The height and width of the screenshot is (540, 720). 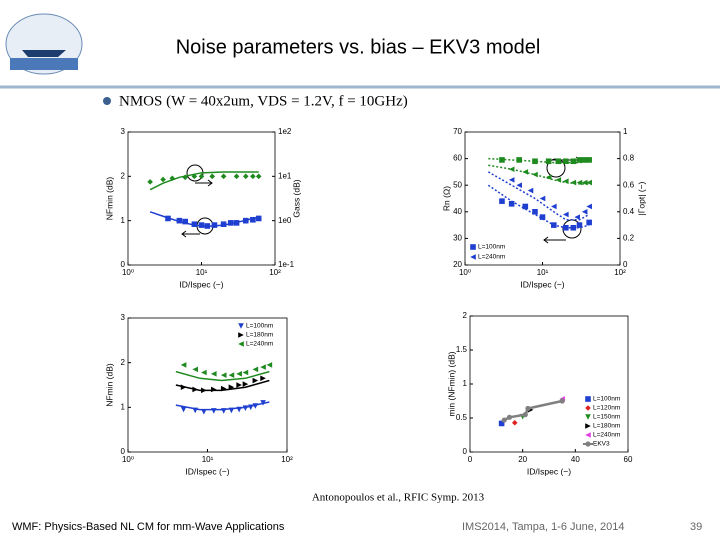 I want to click on y2-tick-label: 1, so click(x=625, y=131).